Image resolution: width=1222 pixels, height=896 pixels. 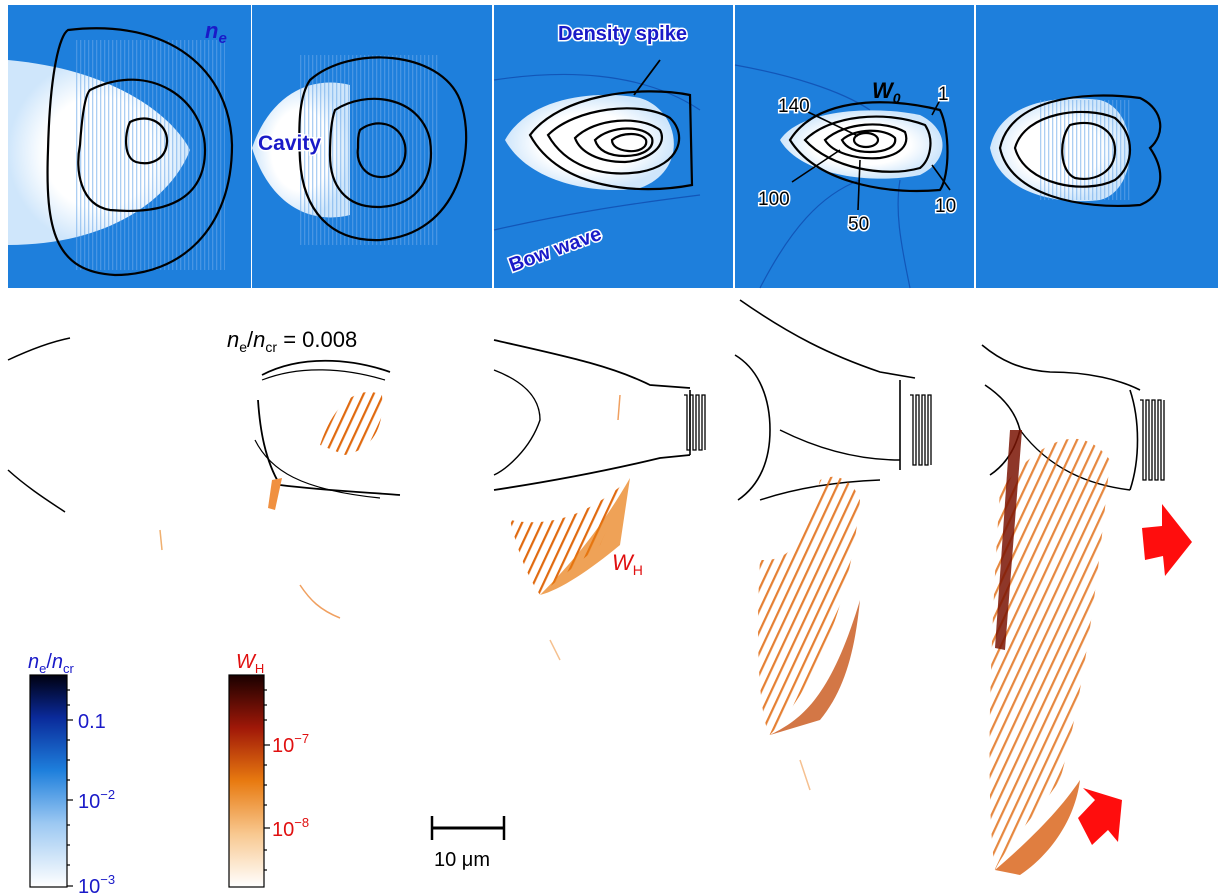 What do you see at coordinates (96, 800) in the screenshot?
I see `ne-tick-1e-2: 10⁻²` at bounding box center [96, 800].